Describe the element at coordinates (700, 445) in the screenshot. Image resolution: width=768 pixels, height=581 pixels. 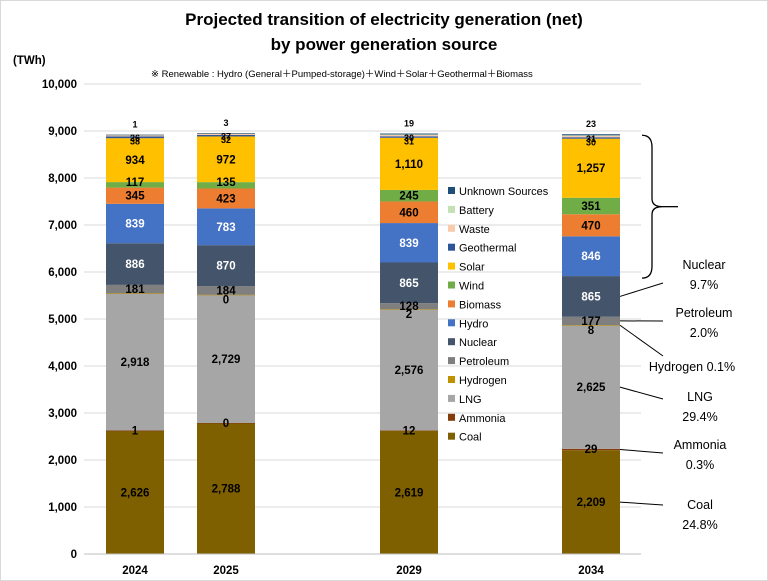
I see `annotation-label: Ammonia` at that location.